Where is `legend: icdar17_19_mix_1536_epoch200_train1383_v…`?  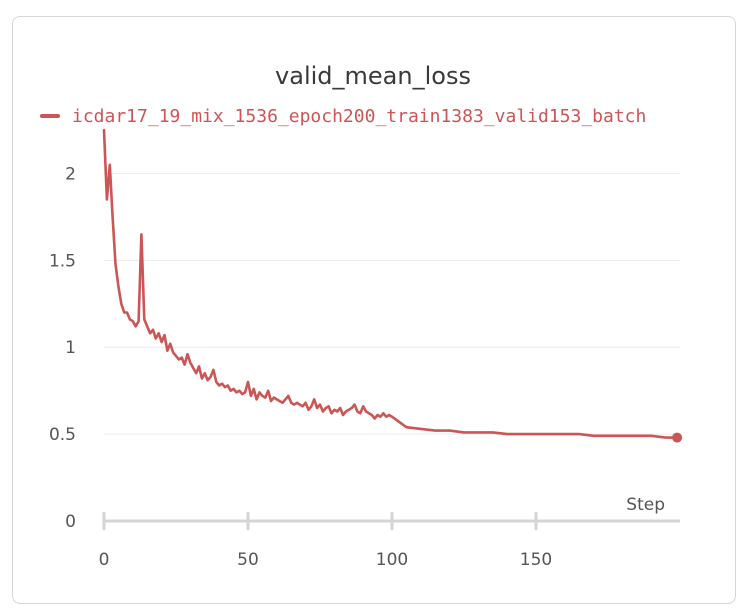
legend: icdar17_19_mix_1536_epoch200_train1383_v… is located at coordinates (343, 116).